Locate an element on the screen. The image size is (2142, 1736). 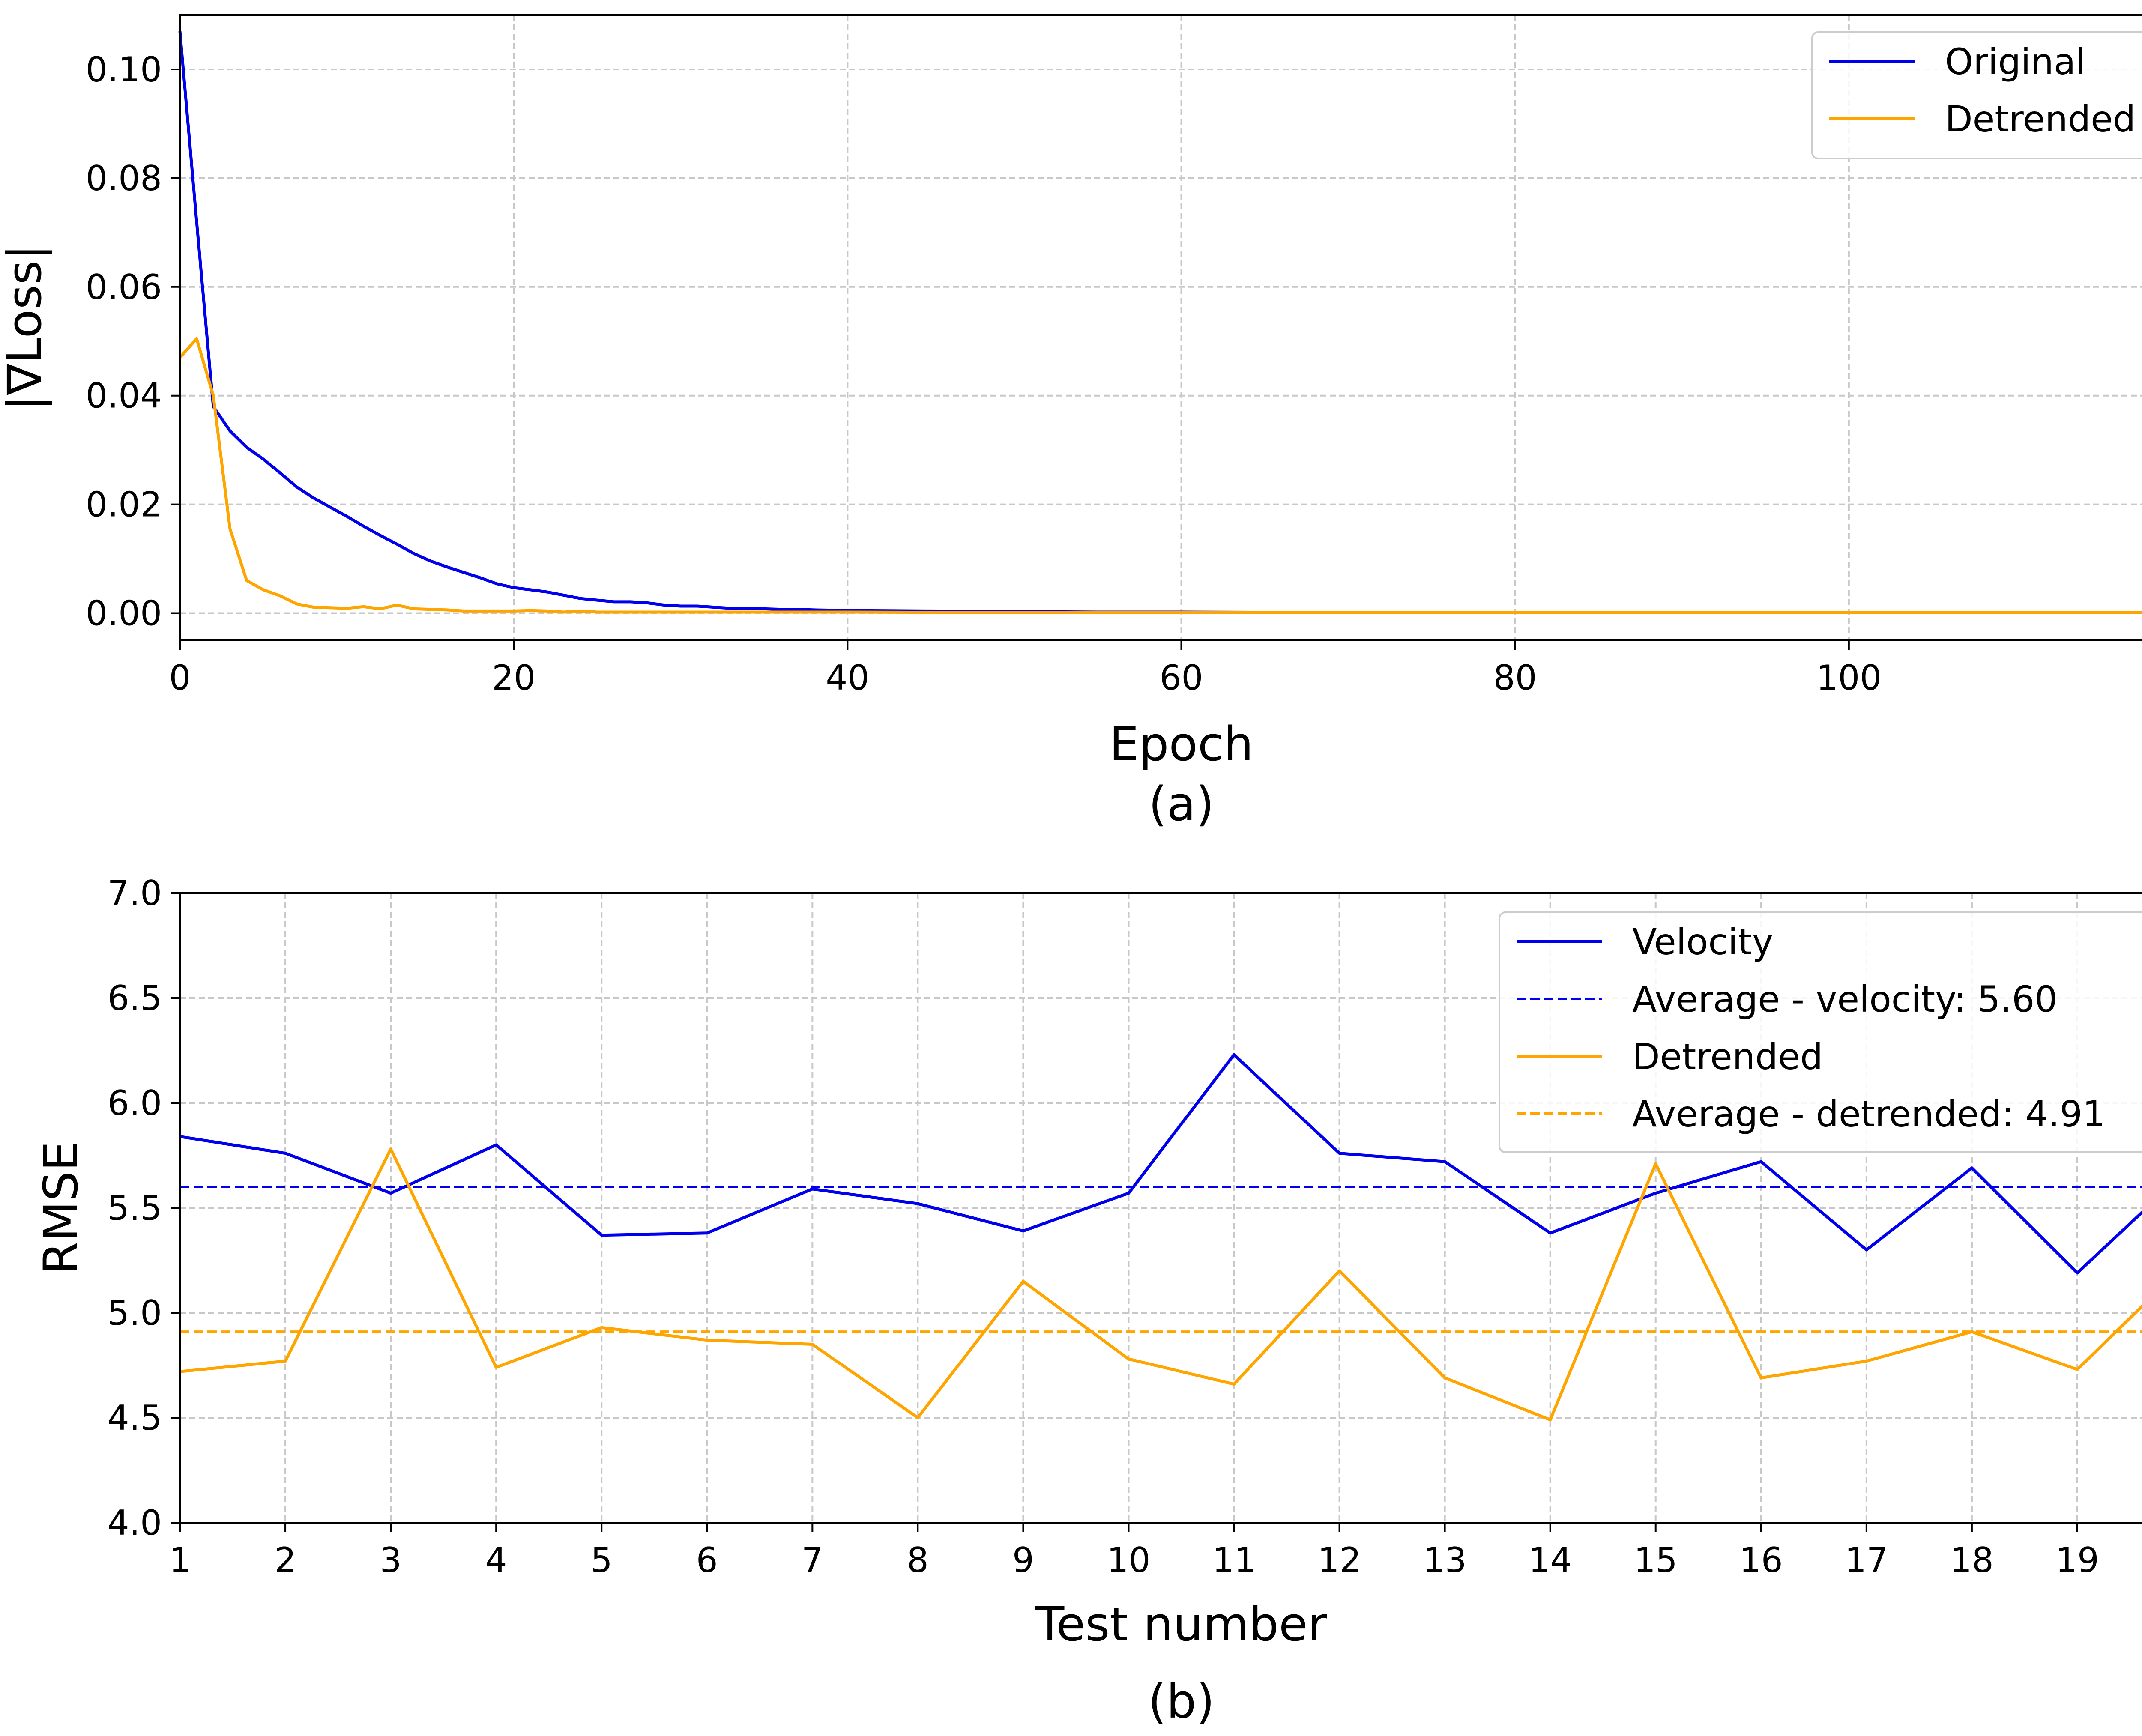
x-axis-label: Test number is located at coordinates (1181, 1624).